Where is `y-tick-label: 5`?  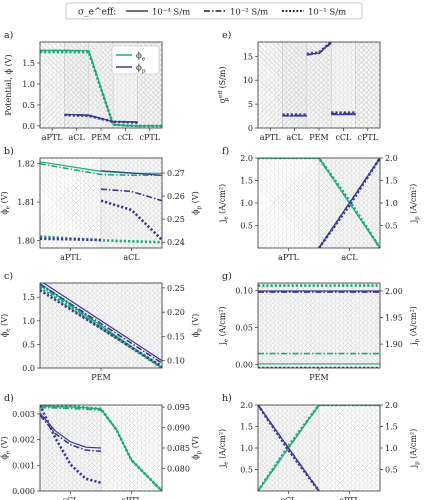
y-tick-label: 5 is located at coordinates (250, 104).